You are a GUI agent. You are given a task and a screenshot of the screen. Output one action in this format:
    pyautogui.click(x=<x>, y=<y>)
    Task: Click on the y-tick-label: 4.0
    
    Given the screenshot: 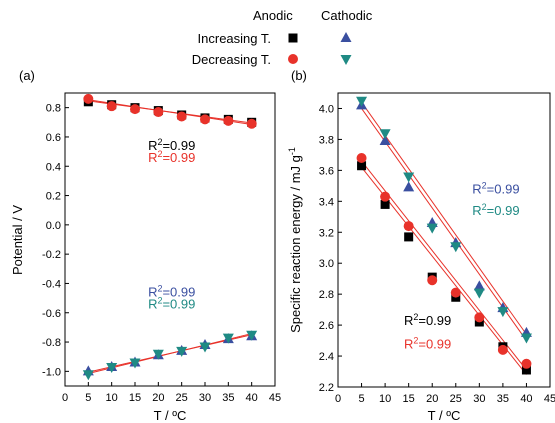 What is the action you would take?
    pyautogui.click(x=326, y=109)
    